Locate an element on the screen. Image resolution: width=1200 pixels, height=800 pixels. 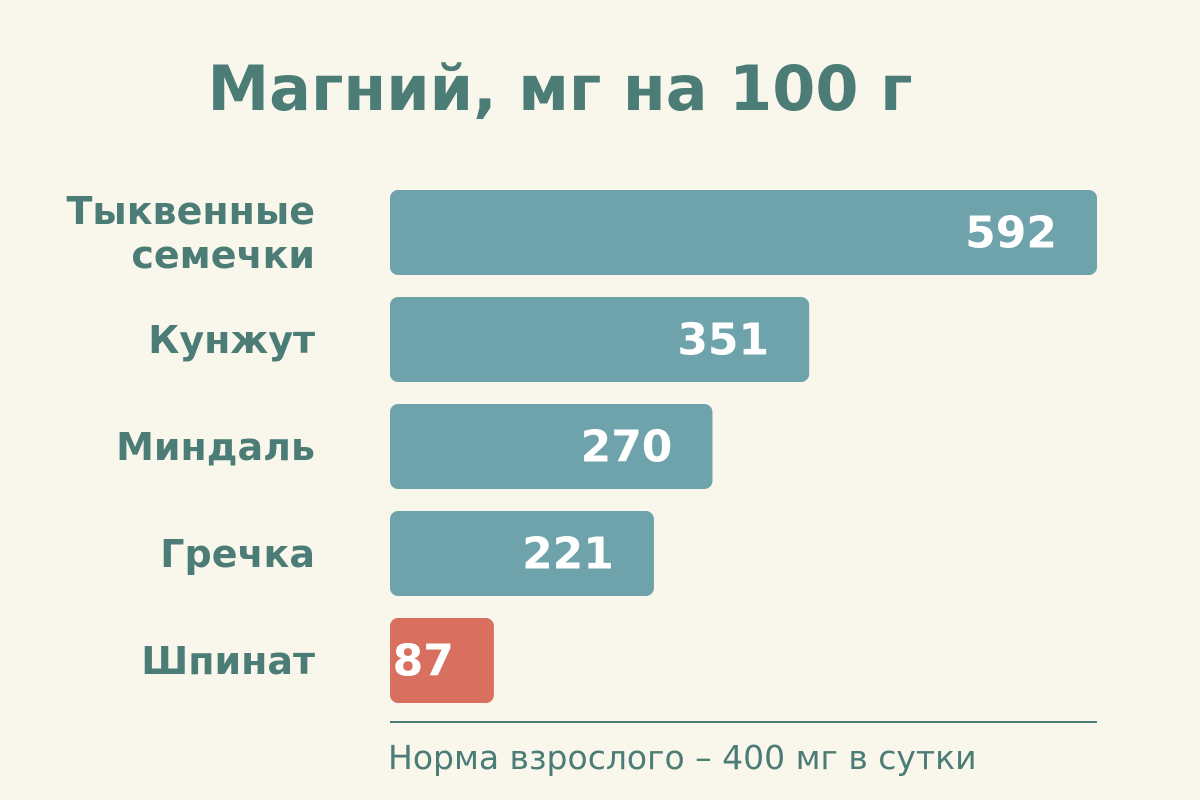
category-label: Кунжут is located at coordinates (231, 339).